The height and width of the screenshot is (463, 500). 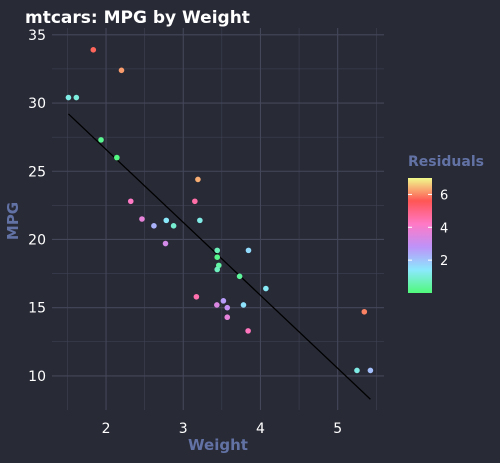 What do you see at coordinates (37, 172) in the screenshot?
I see `y-tick-label: 25` at bounding box center [37, 172].